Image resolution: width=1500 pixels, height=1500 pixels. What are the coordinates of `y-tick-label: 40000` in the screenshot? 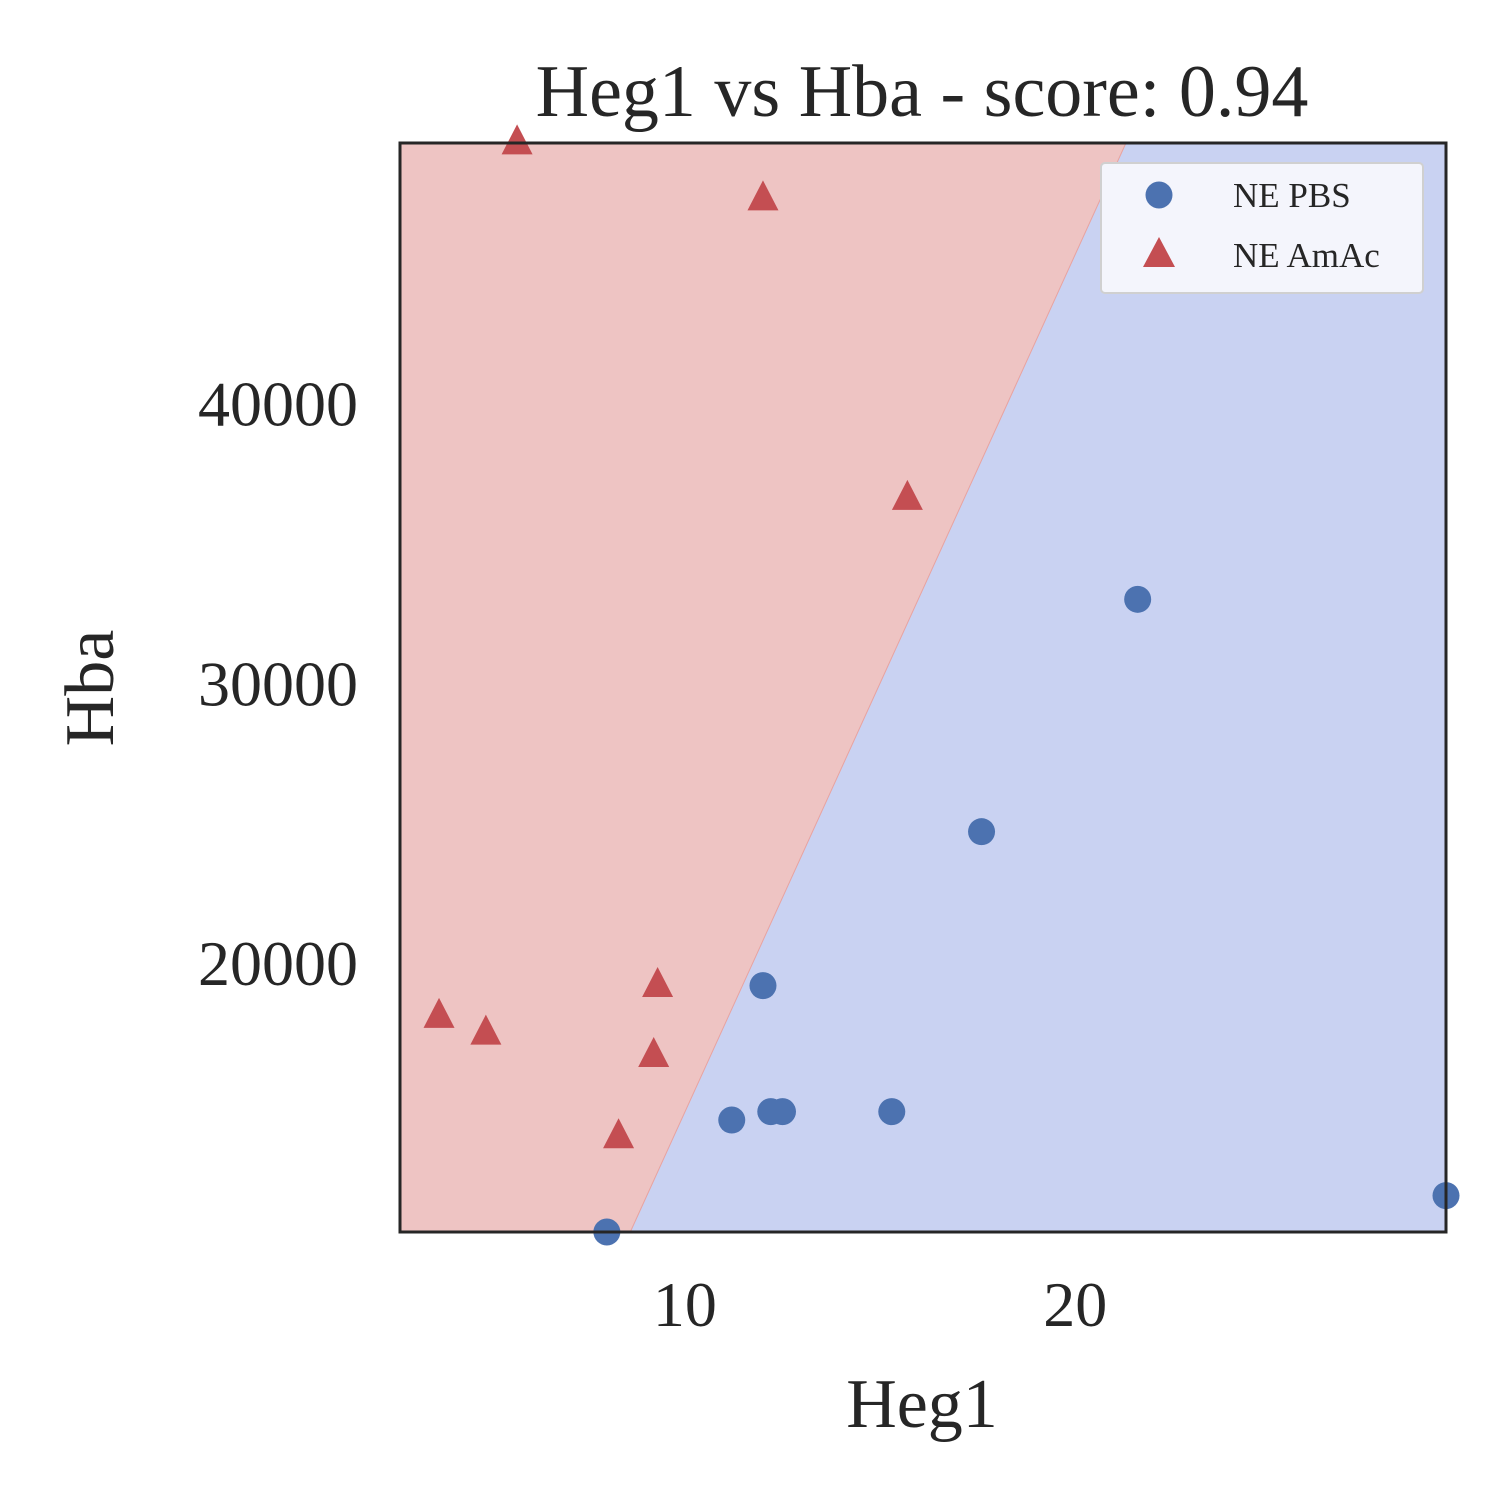 It's located at (278, 403).